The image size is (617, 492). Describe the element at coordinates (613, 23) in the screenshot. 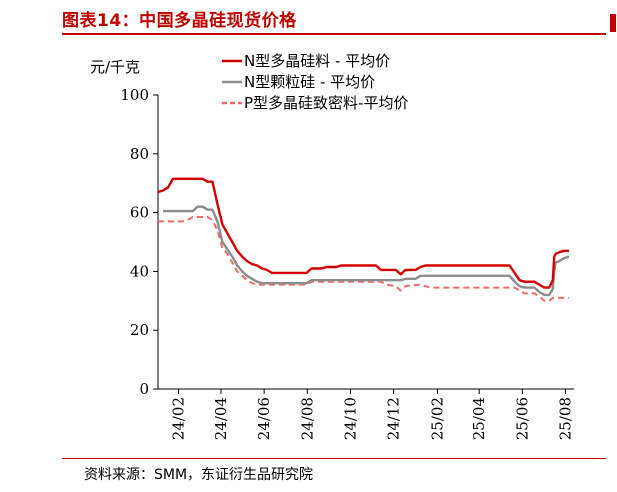

I see `edge-marker` at that location.